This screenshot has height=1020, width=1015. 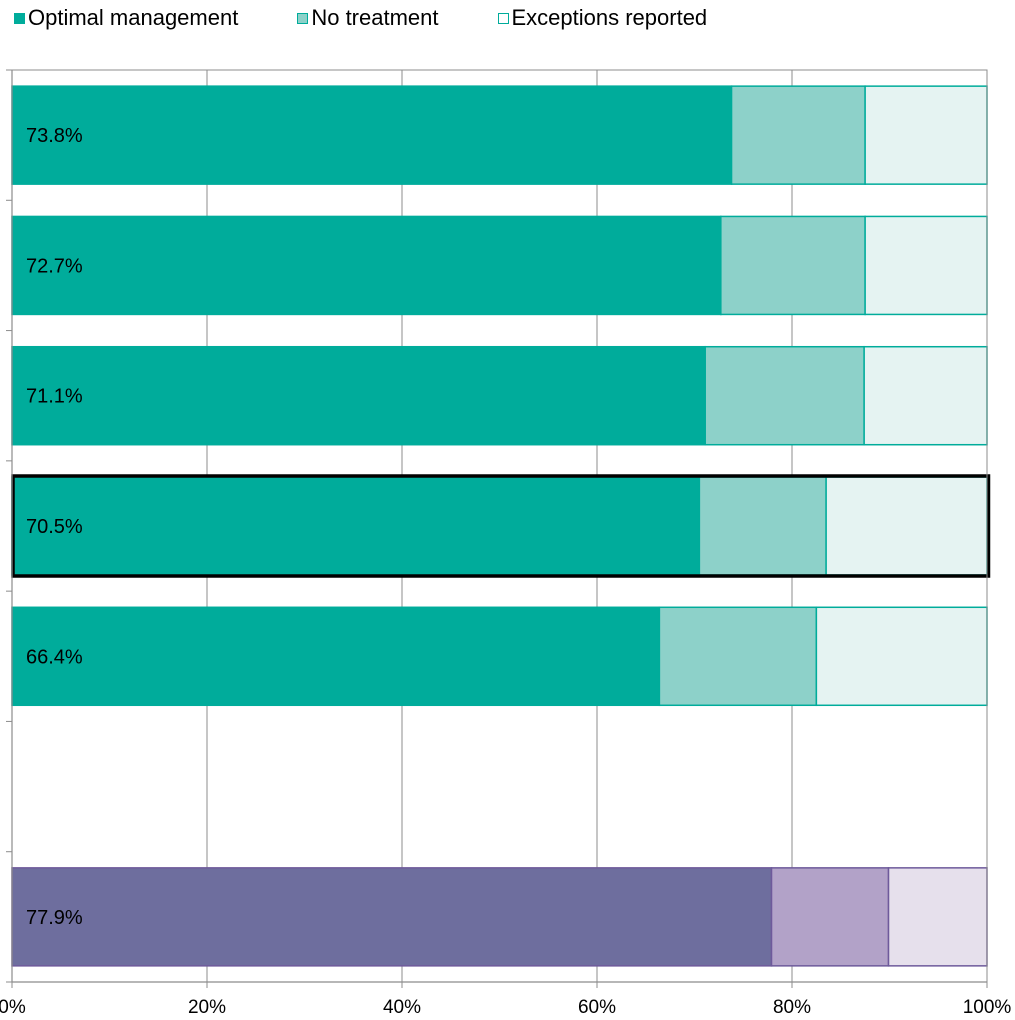 What do you see at coordinates (54, 918) in the screenshot?
I see `bar-value-label: 77.9%` at bounding box center [54, 918].